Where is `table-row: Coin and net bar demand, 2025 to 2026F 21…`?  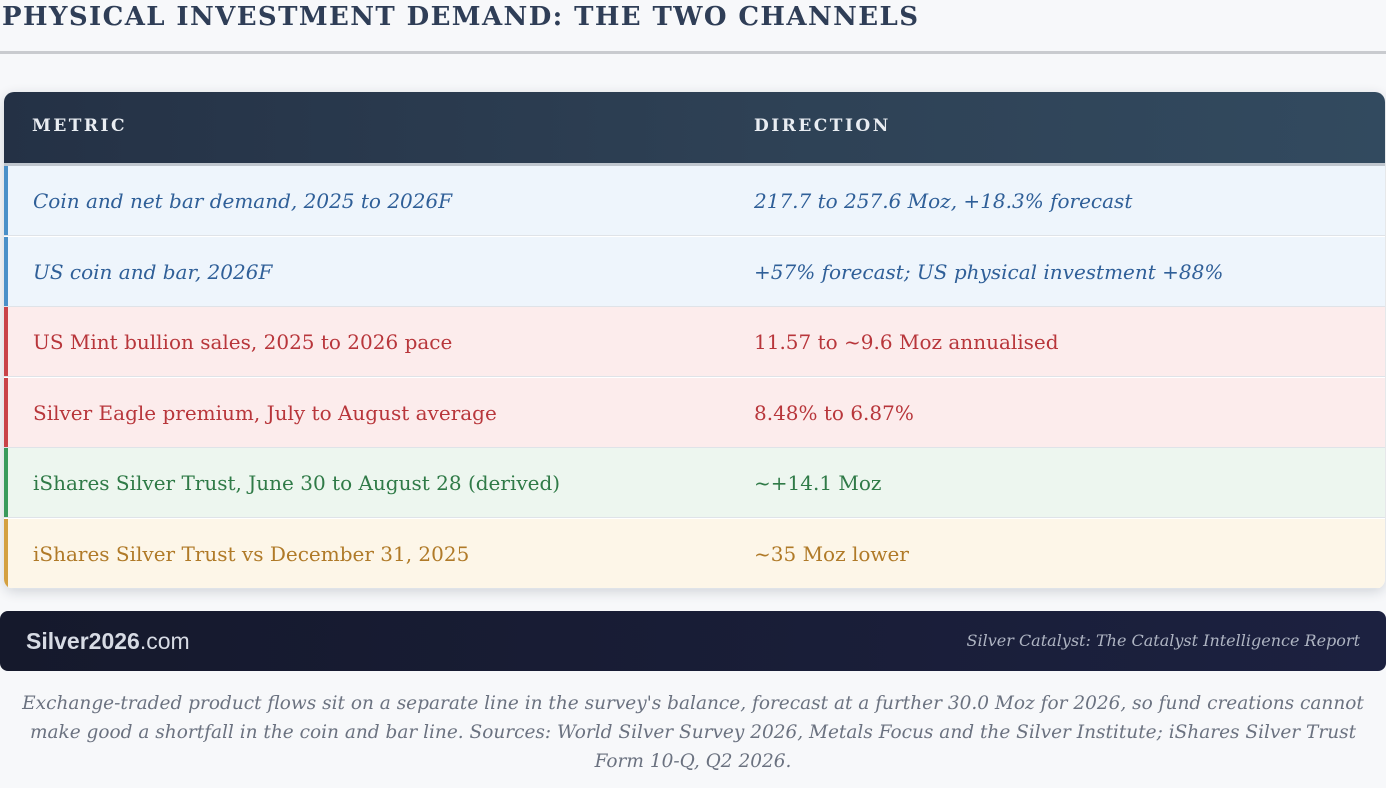
table-row: Coin and net bar demand, 2025 to 2026F 21… is located at coordinates (694, 201).